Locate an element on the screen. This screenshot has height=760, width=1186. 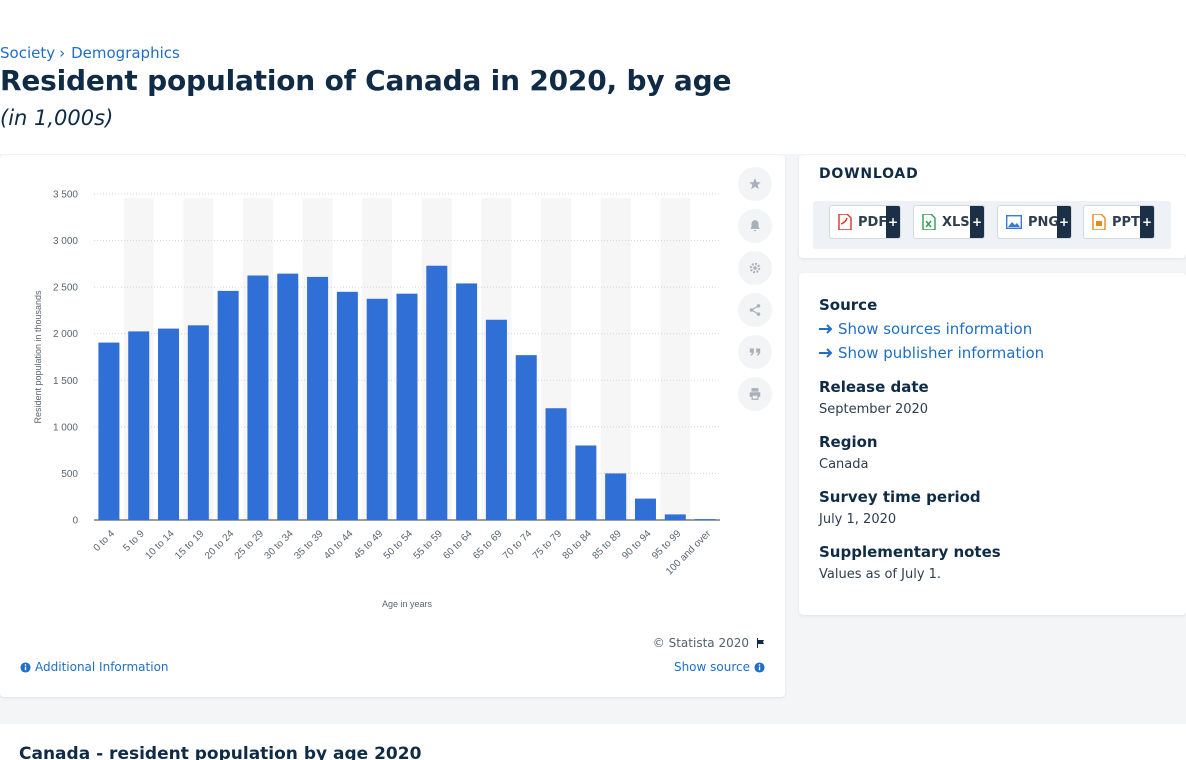
download-png-button: PNG + is located at coordinates (1034, 222).